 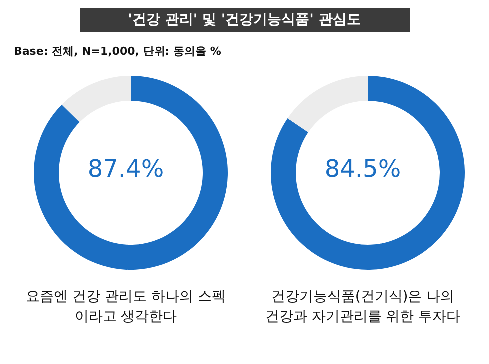 What do you see at coordinates (118, 51) in the screenshot?
I see `text: Base: 전체, N=1,000, 단위: 동의율 %` at bounding box center [118, 51].